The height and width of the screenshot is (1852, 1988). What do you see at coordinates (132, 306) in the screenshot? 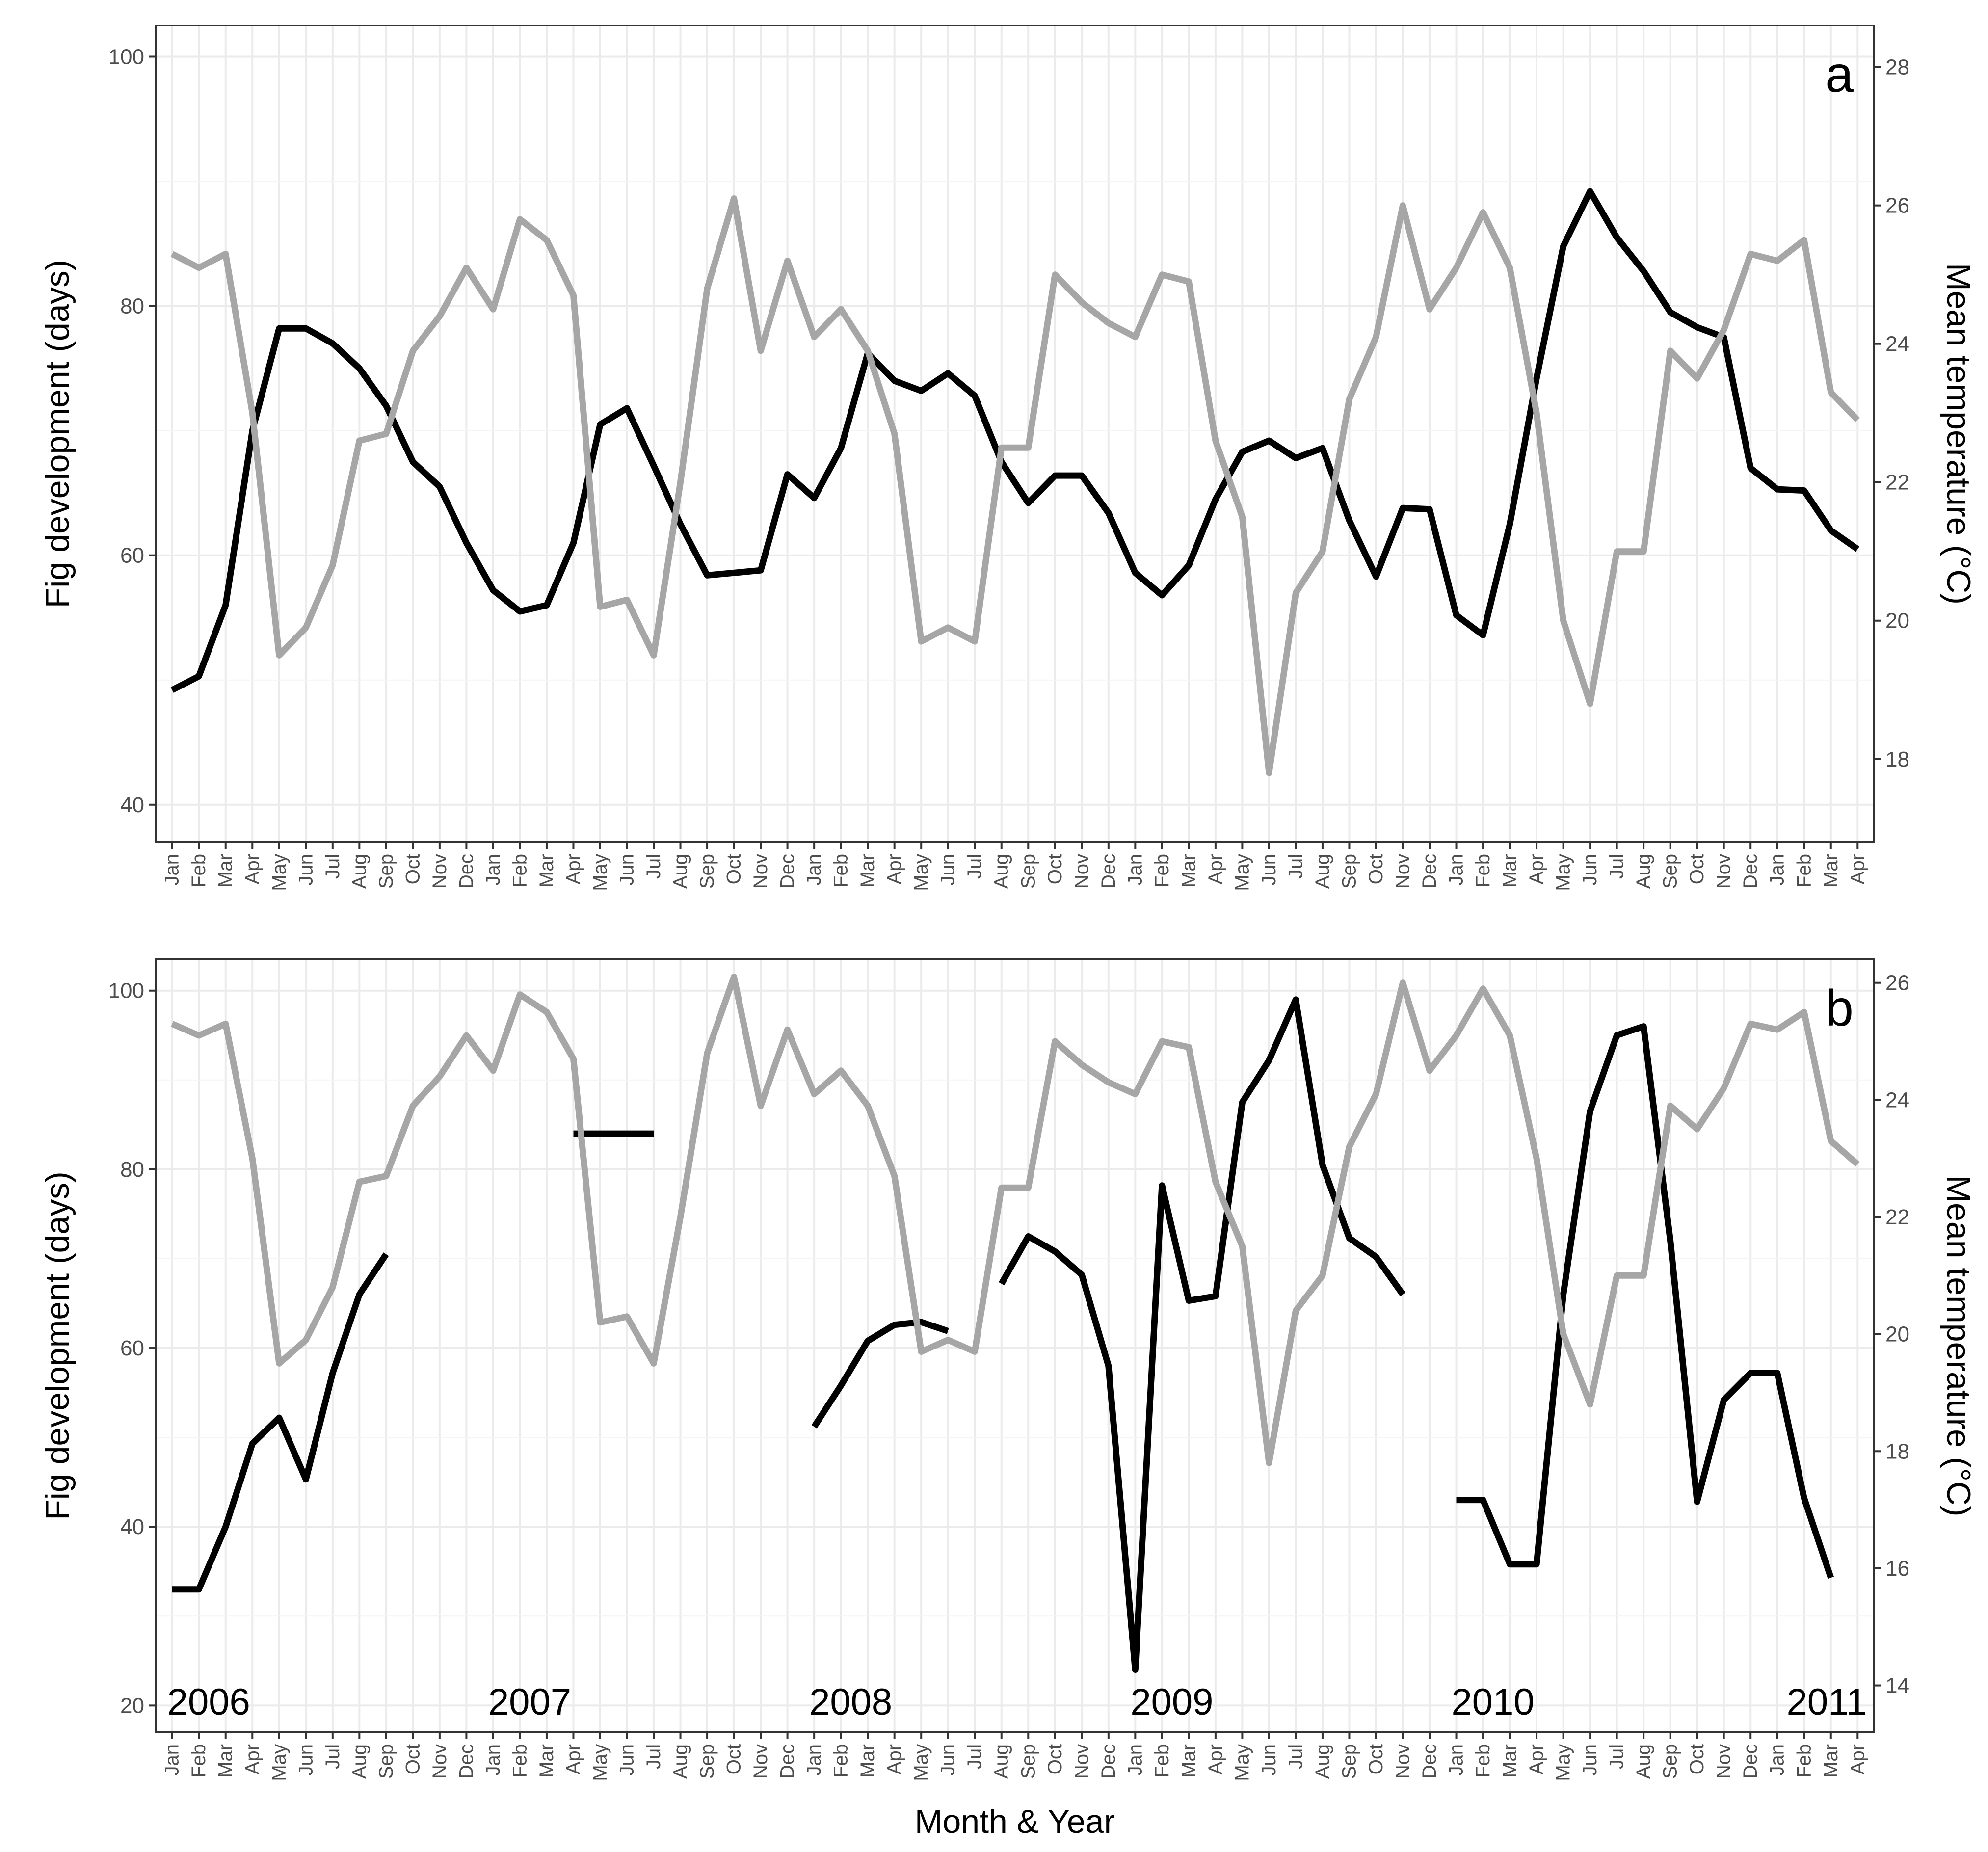
I see `panel-a-y-tick-label: 80` at bounding box center [132, 306].